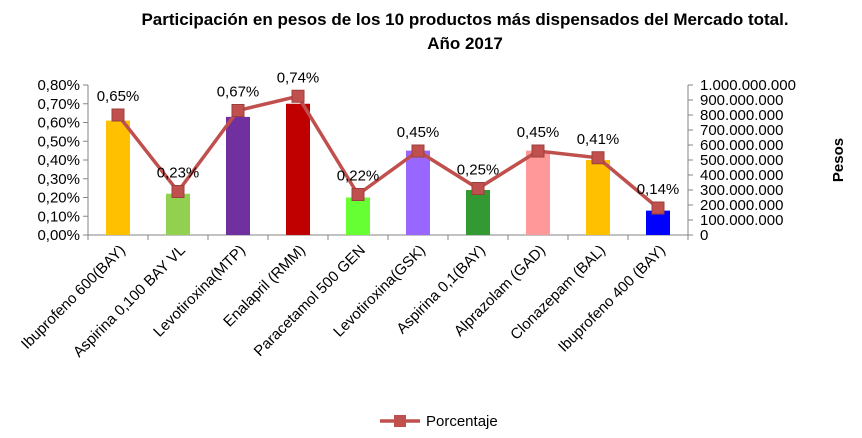  What do you see at coordinates (118, 96) in the screenshot?
I see `data-label: 0,65%` at bounding box center [118, 96].